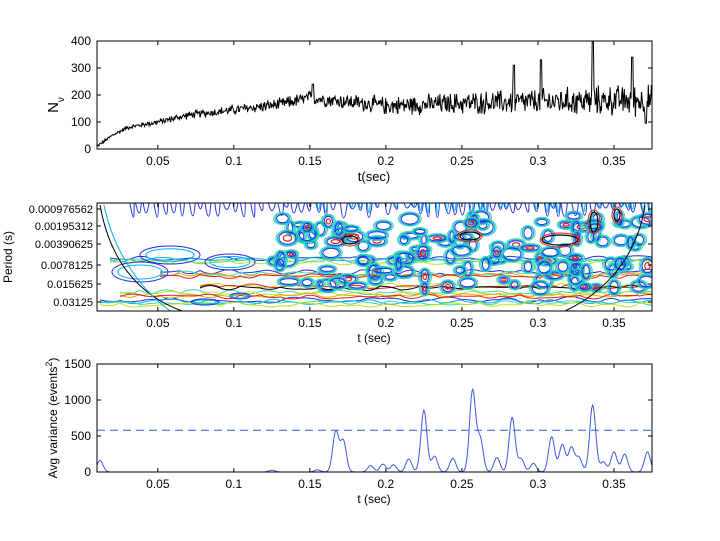 The width and height of the screenshot is (720, 541). I want to click on y-tick-label: 100, so click(81, 122).